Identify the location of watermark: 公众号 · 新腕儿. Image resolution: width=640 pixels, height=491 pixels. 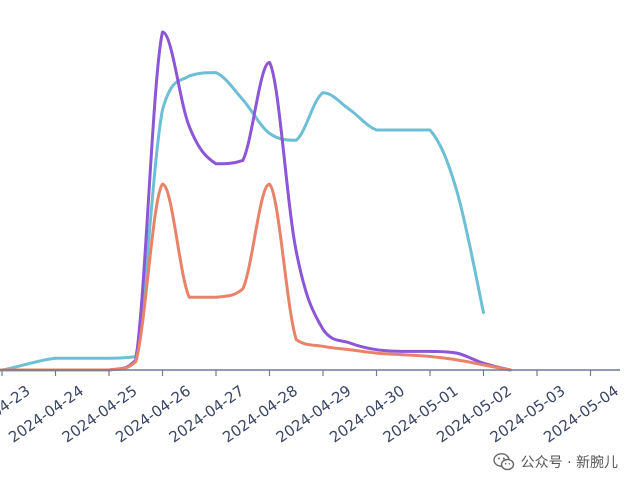
(555, 462).